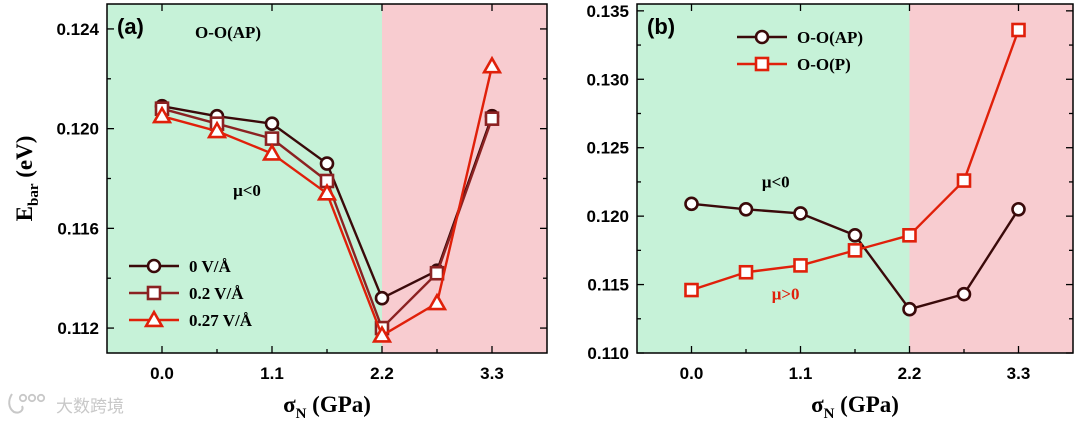 The width and height of the screenshot is (1080, 423). I want to click on y-tick-label: 0.135, so click(607, 11).